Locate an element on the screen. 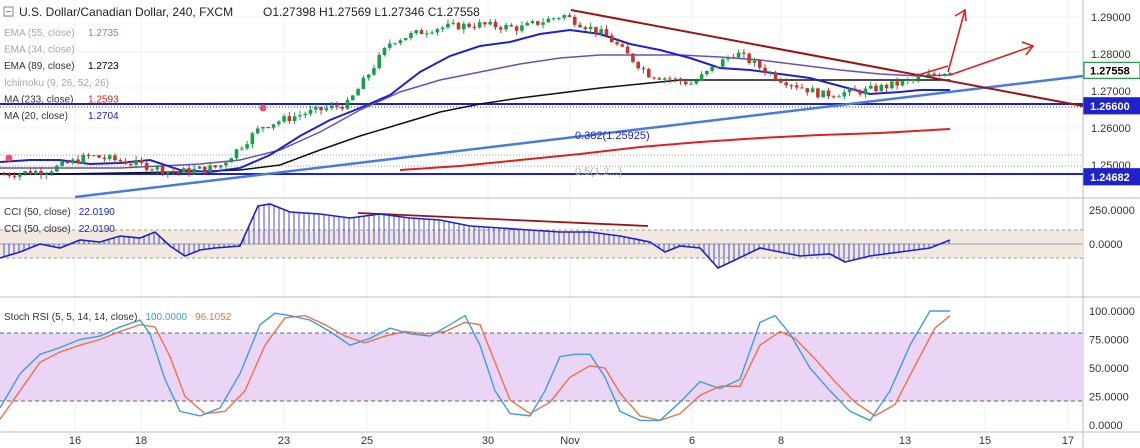 The height and width of the screenshot is (448, 1140). price-badge-label: 1.24682 is located at coordinates (1110, 178).